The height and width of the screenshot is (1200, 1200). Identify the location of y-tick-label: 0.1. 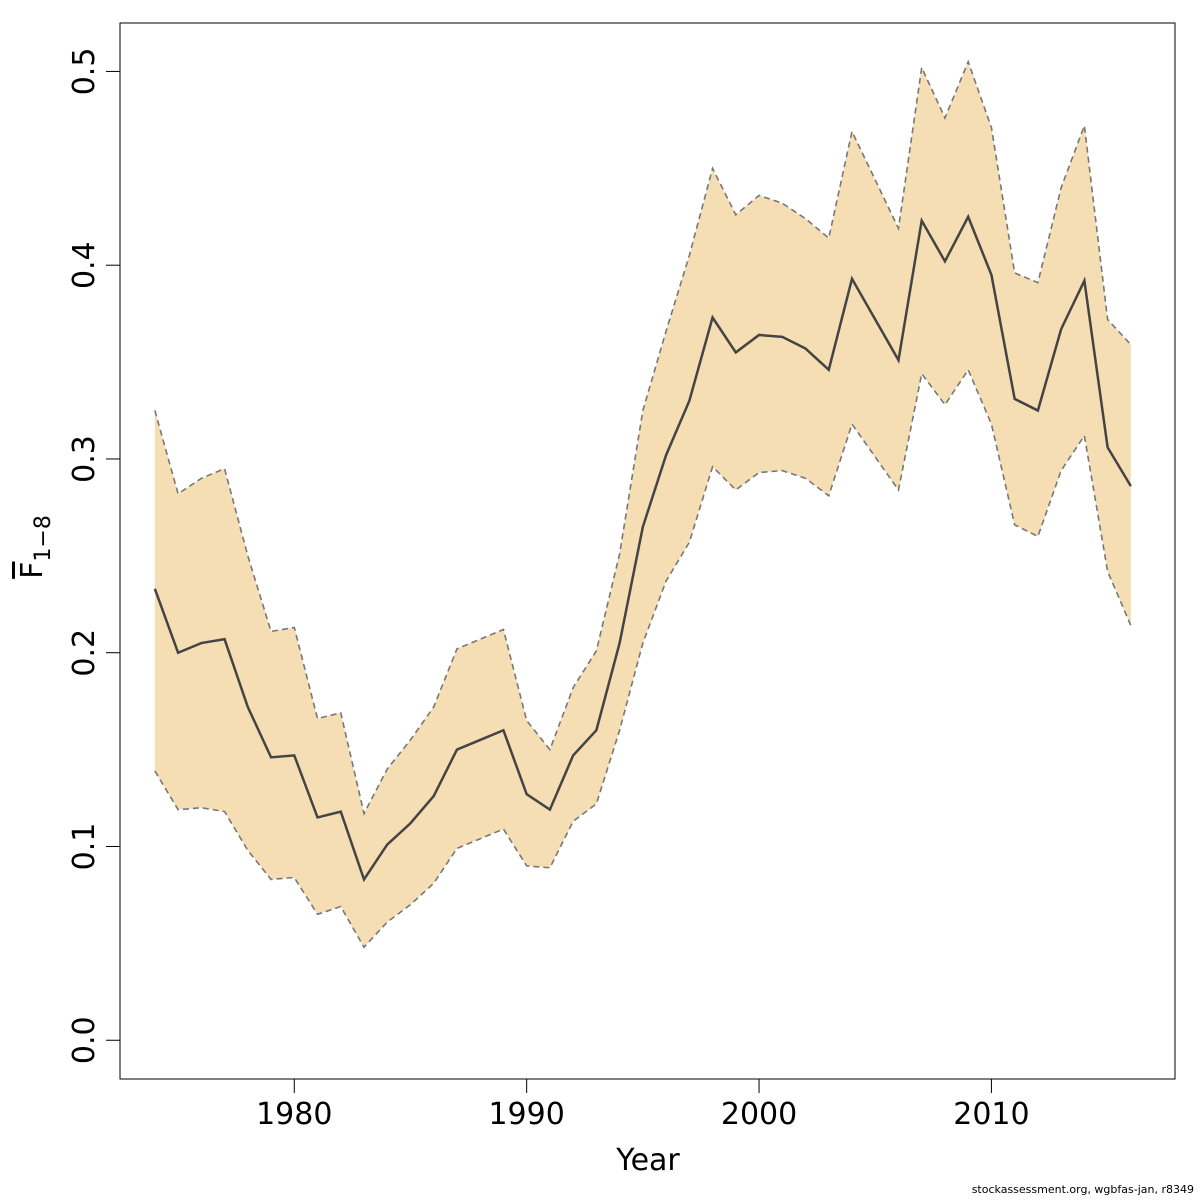
(84, 847).